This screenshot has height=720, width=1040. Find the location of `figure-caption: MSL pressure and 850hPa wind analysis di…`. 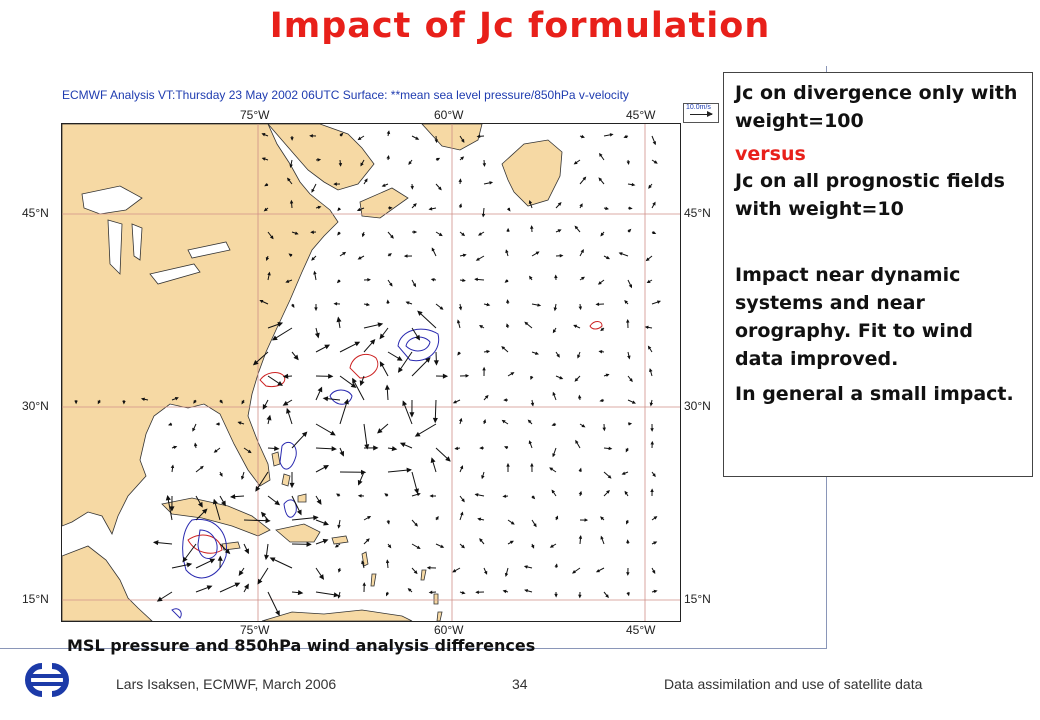

figure-caption: MSL pressure and 850hPa wind analysis di… is located at coordinates (301, 645).